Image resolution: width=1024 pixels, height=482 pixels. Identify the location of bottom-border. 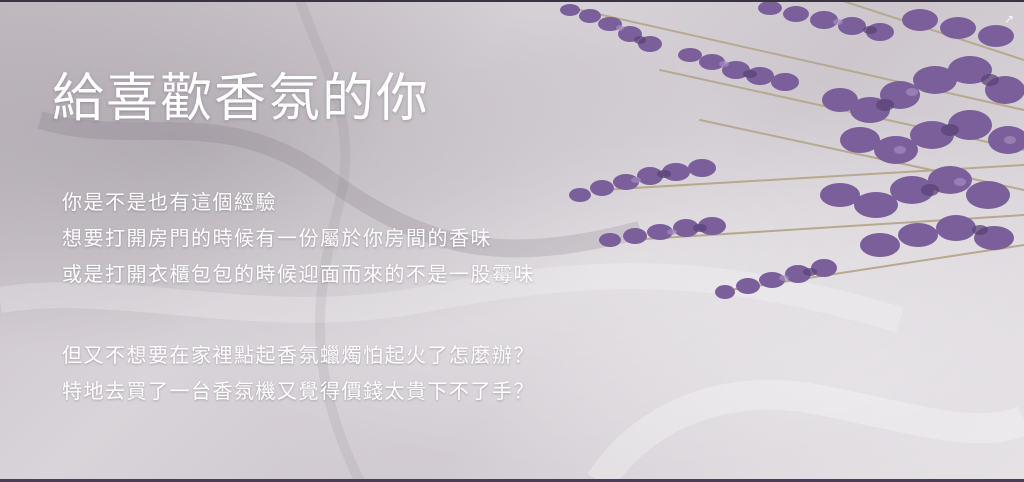
(512, 480).